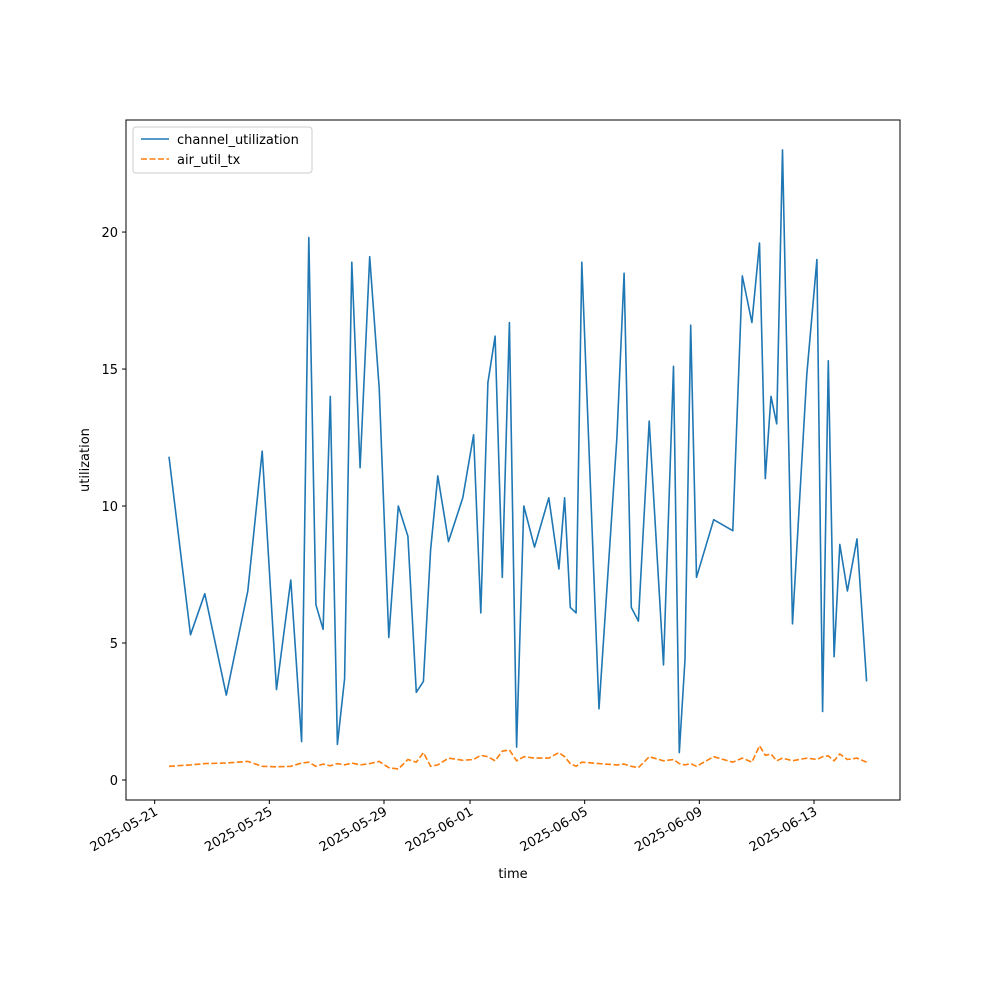 The height and width of the screenshot is (1004, 1000). What do you see at coordinates (512, 874) in the screenshot?
I see `x-axis-label: time` at bounding box center [512, 874].